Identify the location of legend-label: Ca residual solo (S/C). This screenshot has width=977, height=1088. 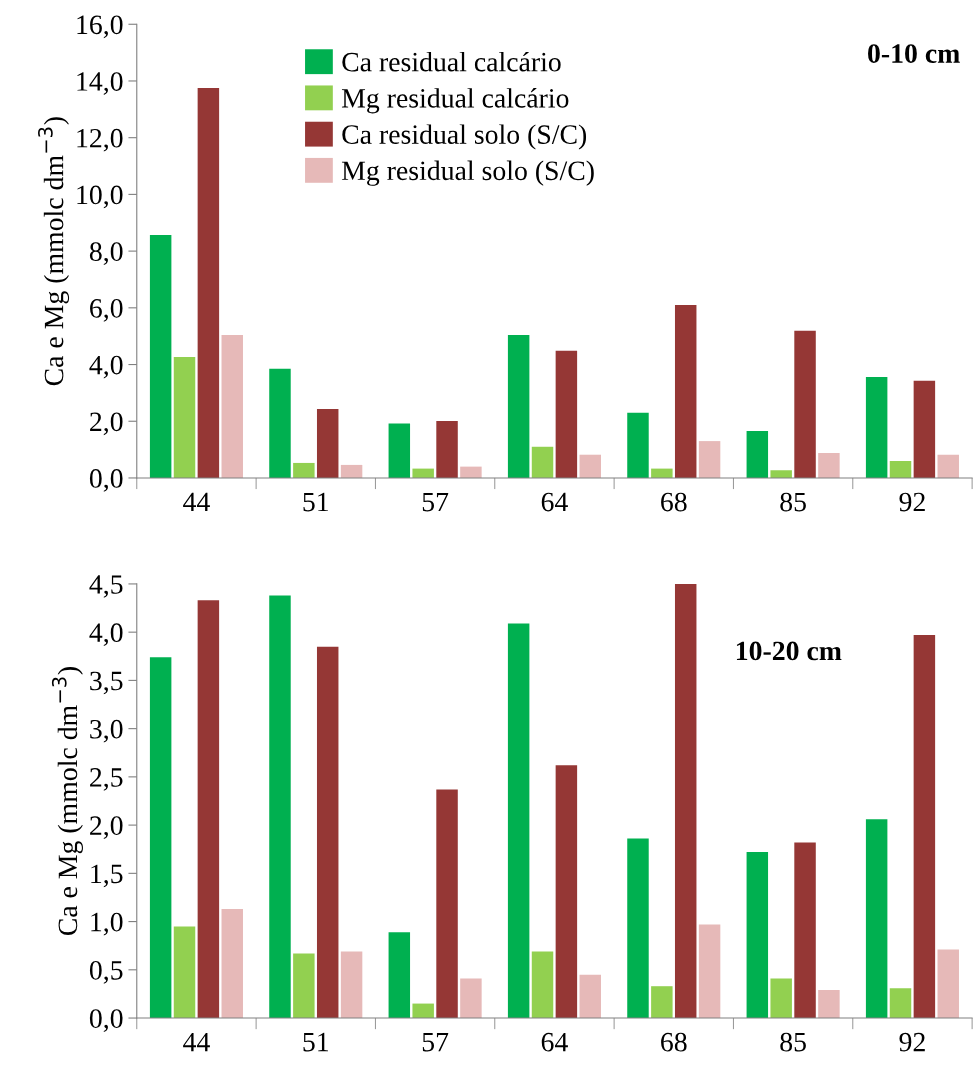
(464, 137).